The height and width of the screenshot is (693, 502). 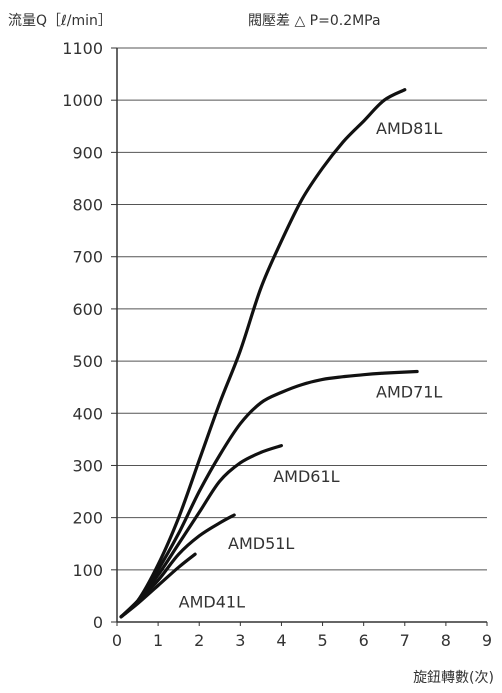 What do you see at coordinates (302, 640) in the screenshot?
I see `x-tick-labels: 0 1 2 3 4 5 6 7 8 9` at bounding box center [302, 640].